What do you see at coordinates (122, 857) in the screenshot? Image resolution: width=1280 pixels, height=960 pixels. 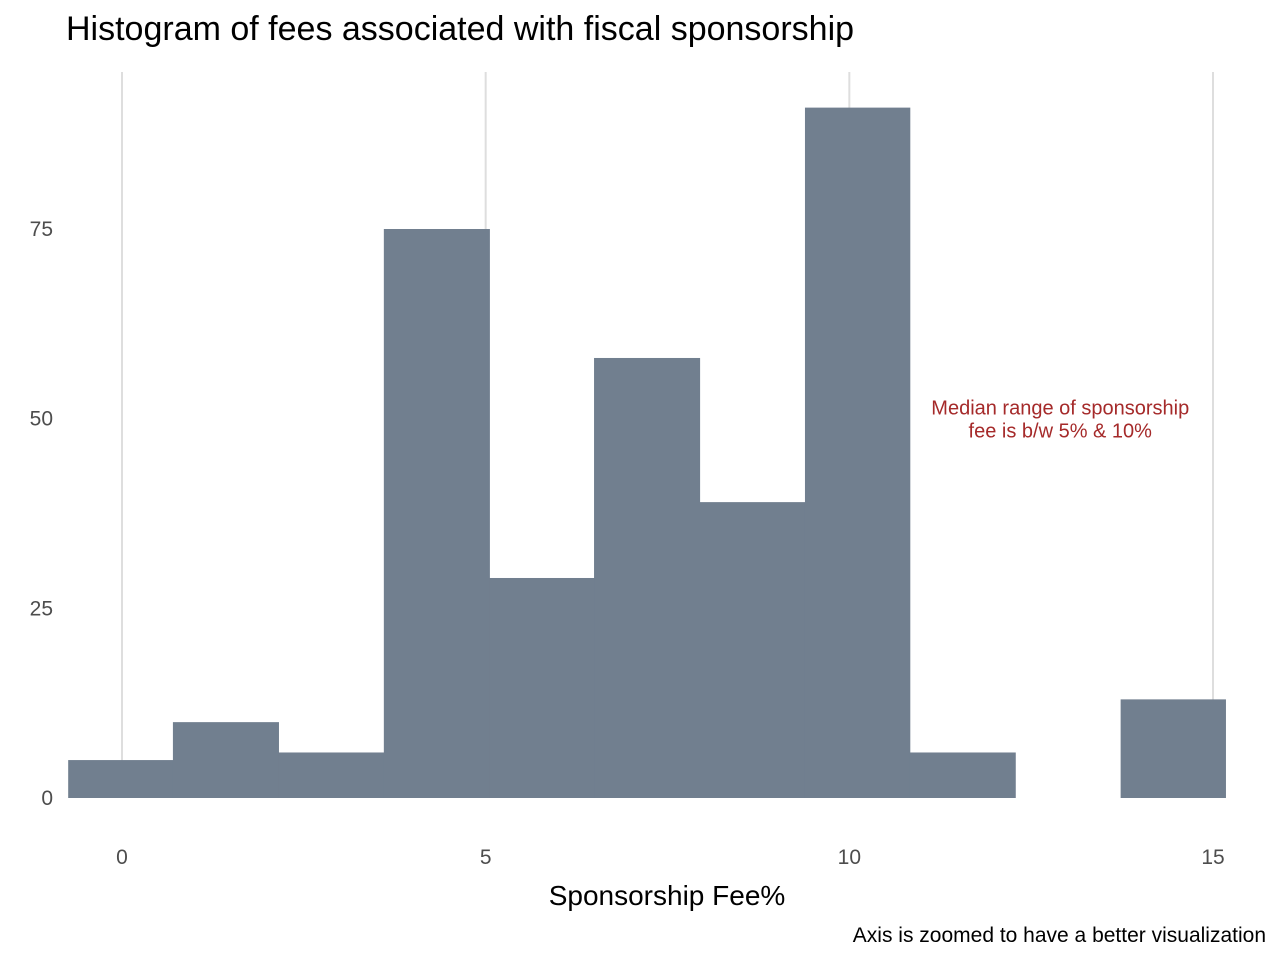 I see `x-tick-label-0: 0` at bounding box center [122, 857].